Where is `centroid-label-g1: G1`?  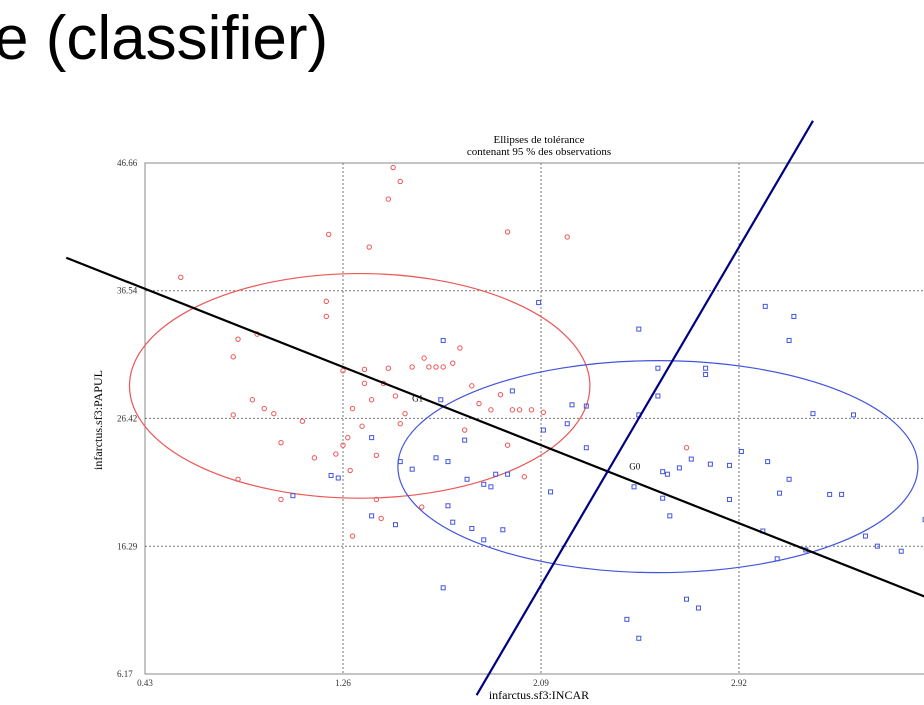 centroid-label-g1: G1 is located at coordinates (417, 398).